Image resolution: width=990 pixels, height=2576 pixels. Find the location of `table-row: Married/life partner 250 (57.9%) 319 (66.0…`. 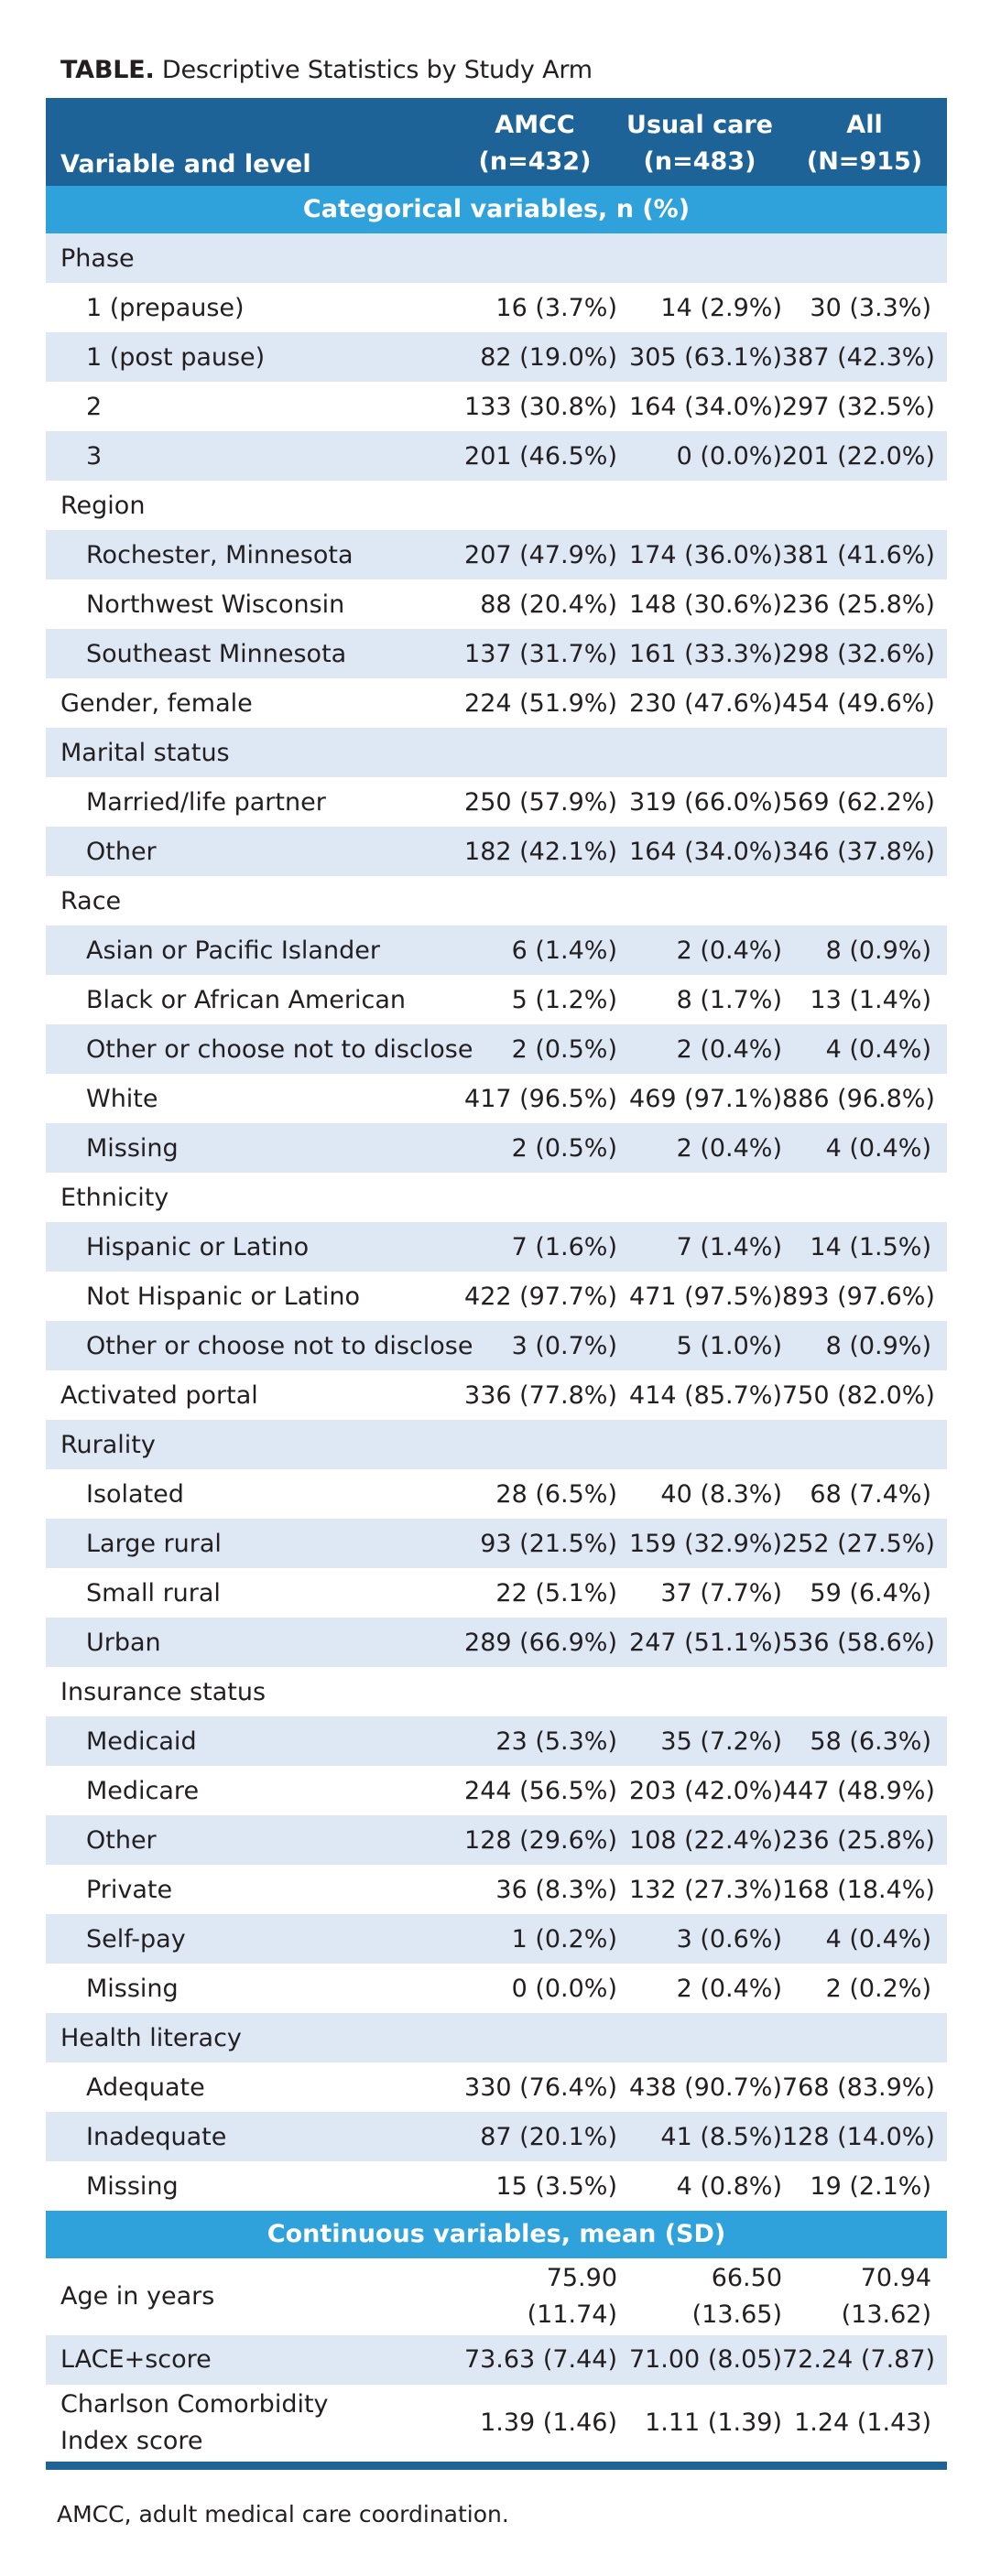

table-row: Married/life partner 250 (57.9%) 319 (66.0… is located at coordinates (496, 802).